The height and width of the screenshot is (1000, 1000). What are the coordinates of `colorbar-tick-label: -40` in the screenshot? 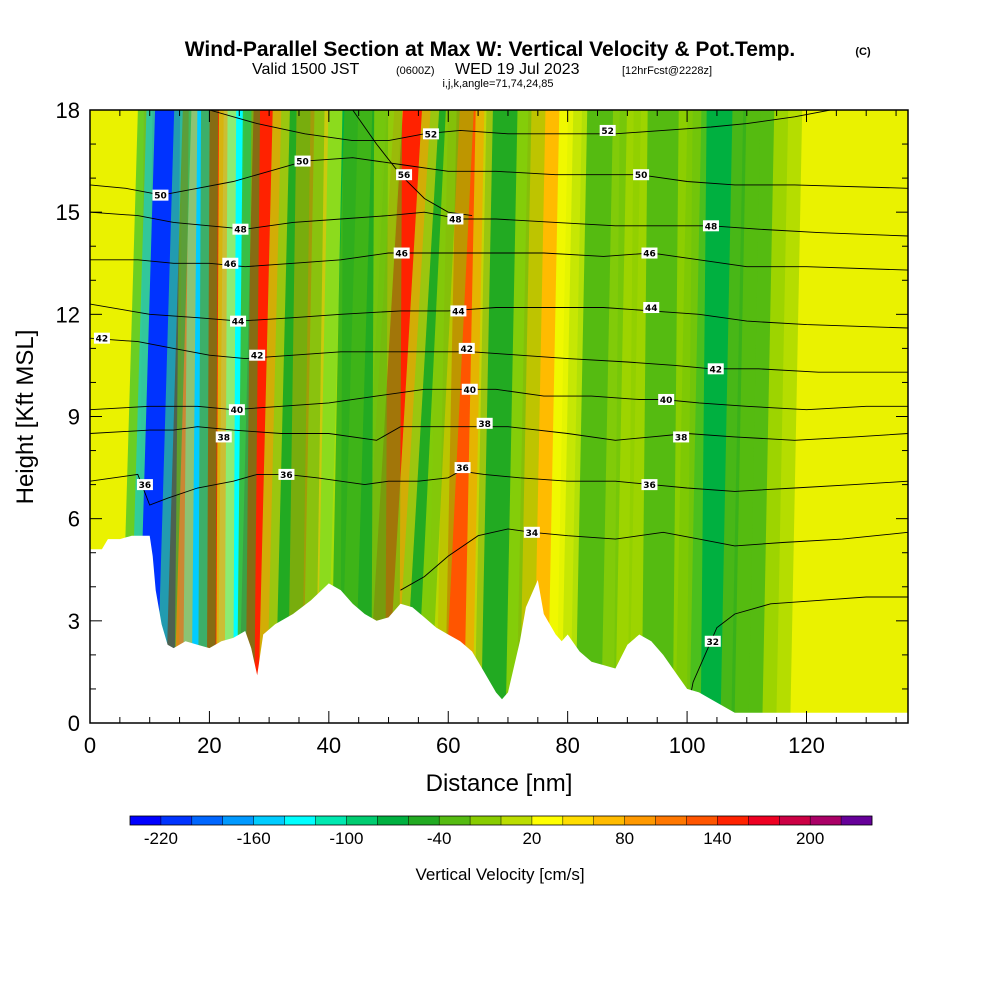 It's located at (439, 838).